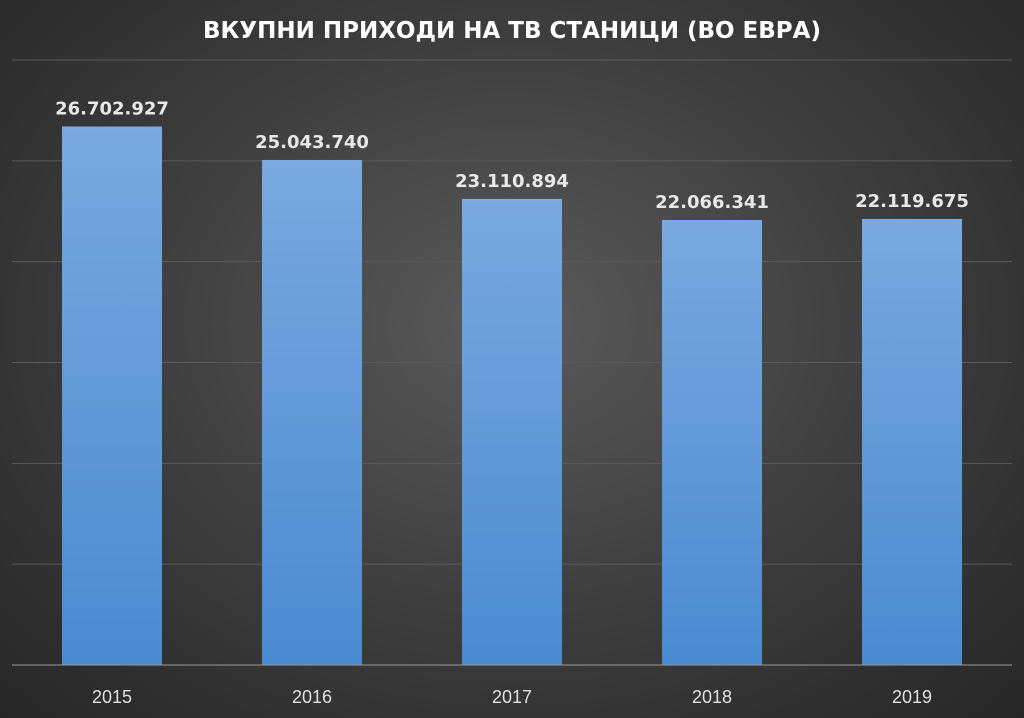  Describe the element at coordinates (912, 697) in the screenshot. I see `x-tick-2019: 2019` at that location.